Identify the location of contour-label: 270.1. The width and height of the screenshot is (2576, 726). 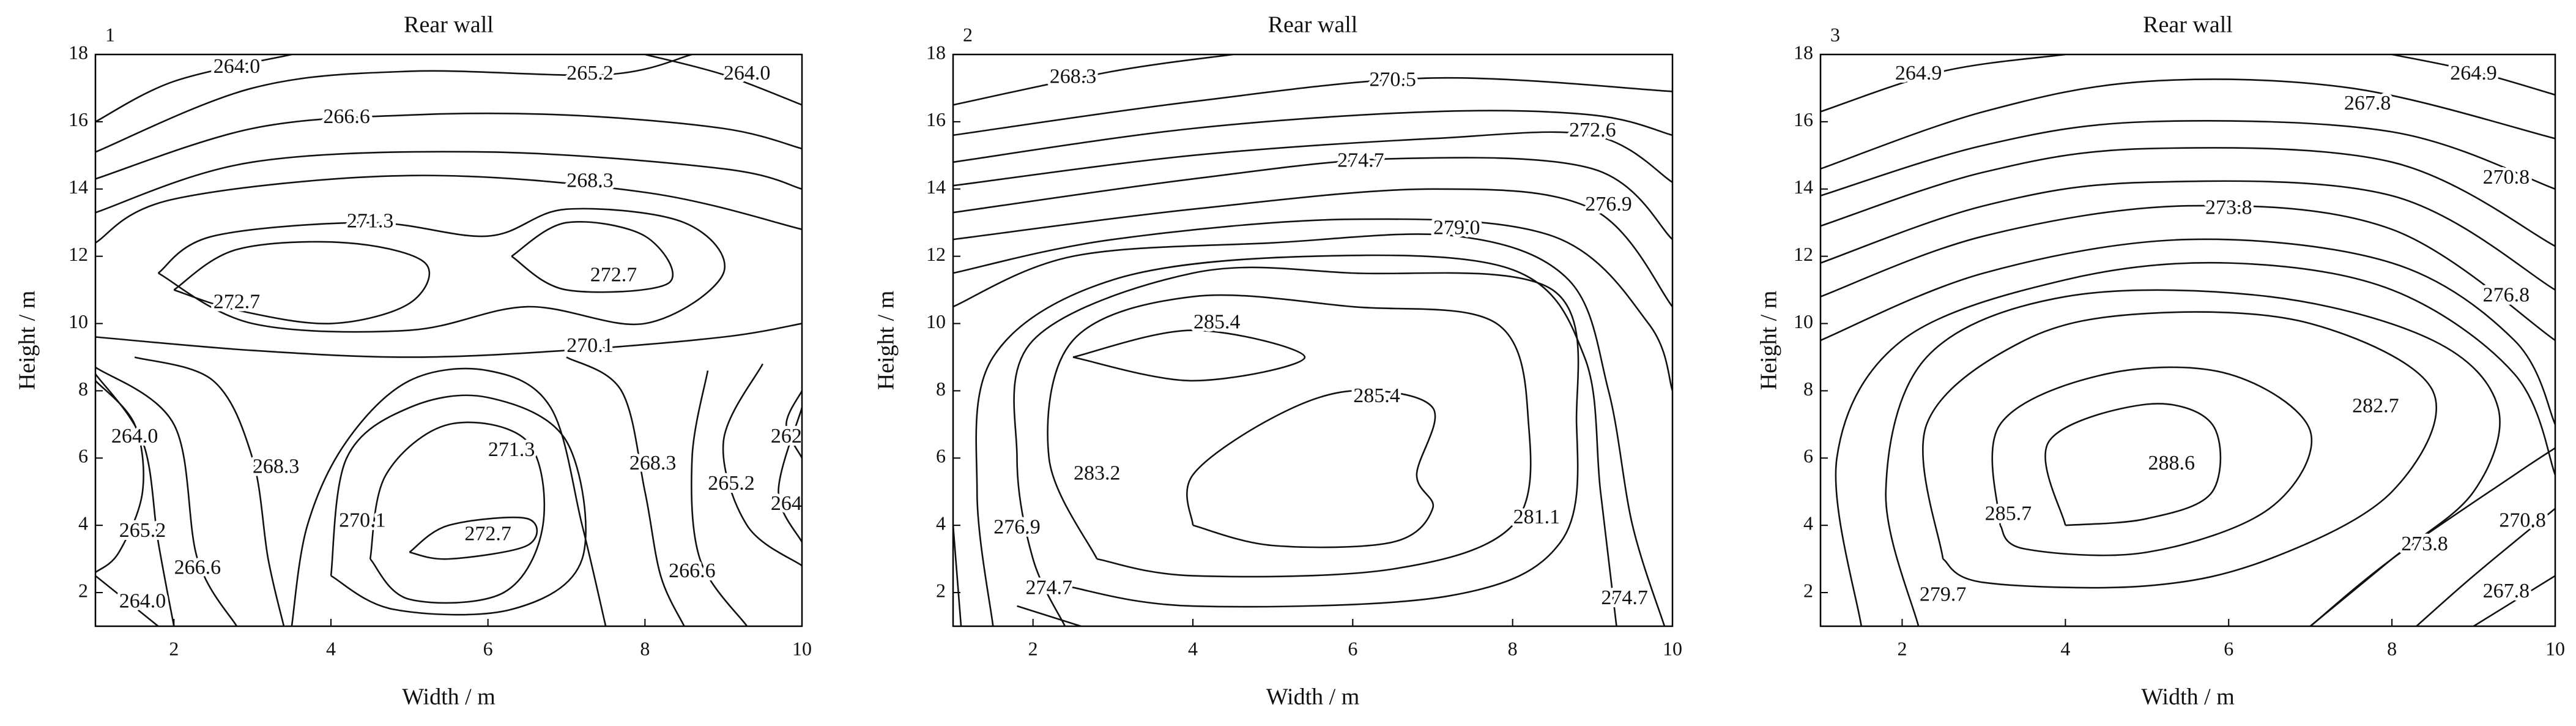
(590, 345).